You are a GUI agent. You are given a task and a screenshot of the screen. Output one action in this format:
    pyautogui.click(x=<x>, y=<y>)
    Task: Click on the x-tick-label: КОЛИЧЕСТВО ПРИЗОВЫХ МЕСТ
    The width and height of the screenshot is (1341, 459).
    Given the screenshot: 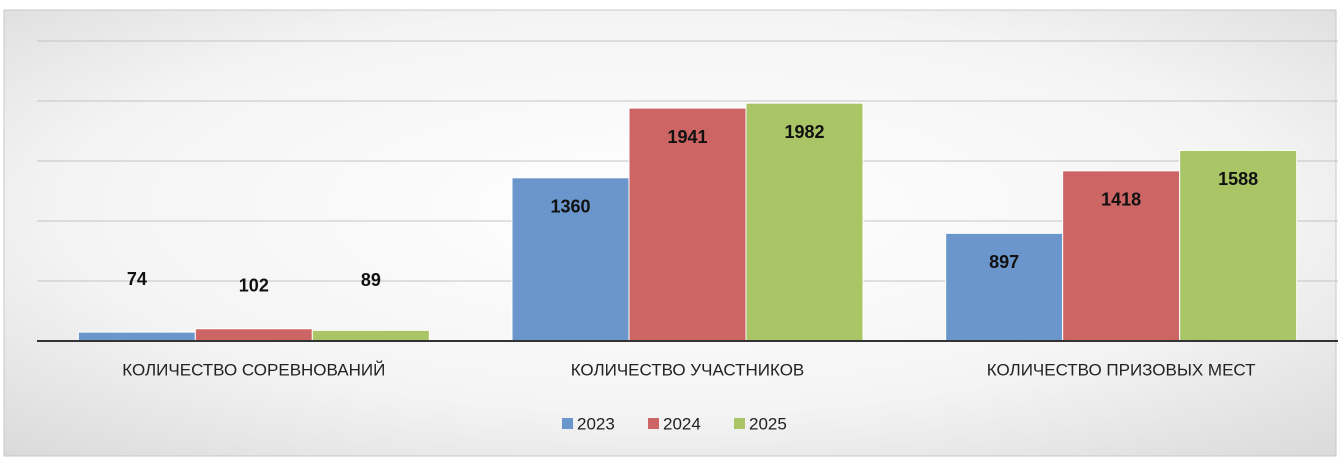 What is the action you would take?
    pyautogui.click(x=1121, y=369)
    